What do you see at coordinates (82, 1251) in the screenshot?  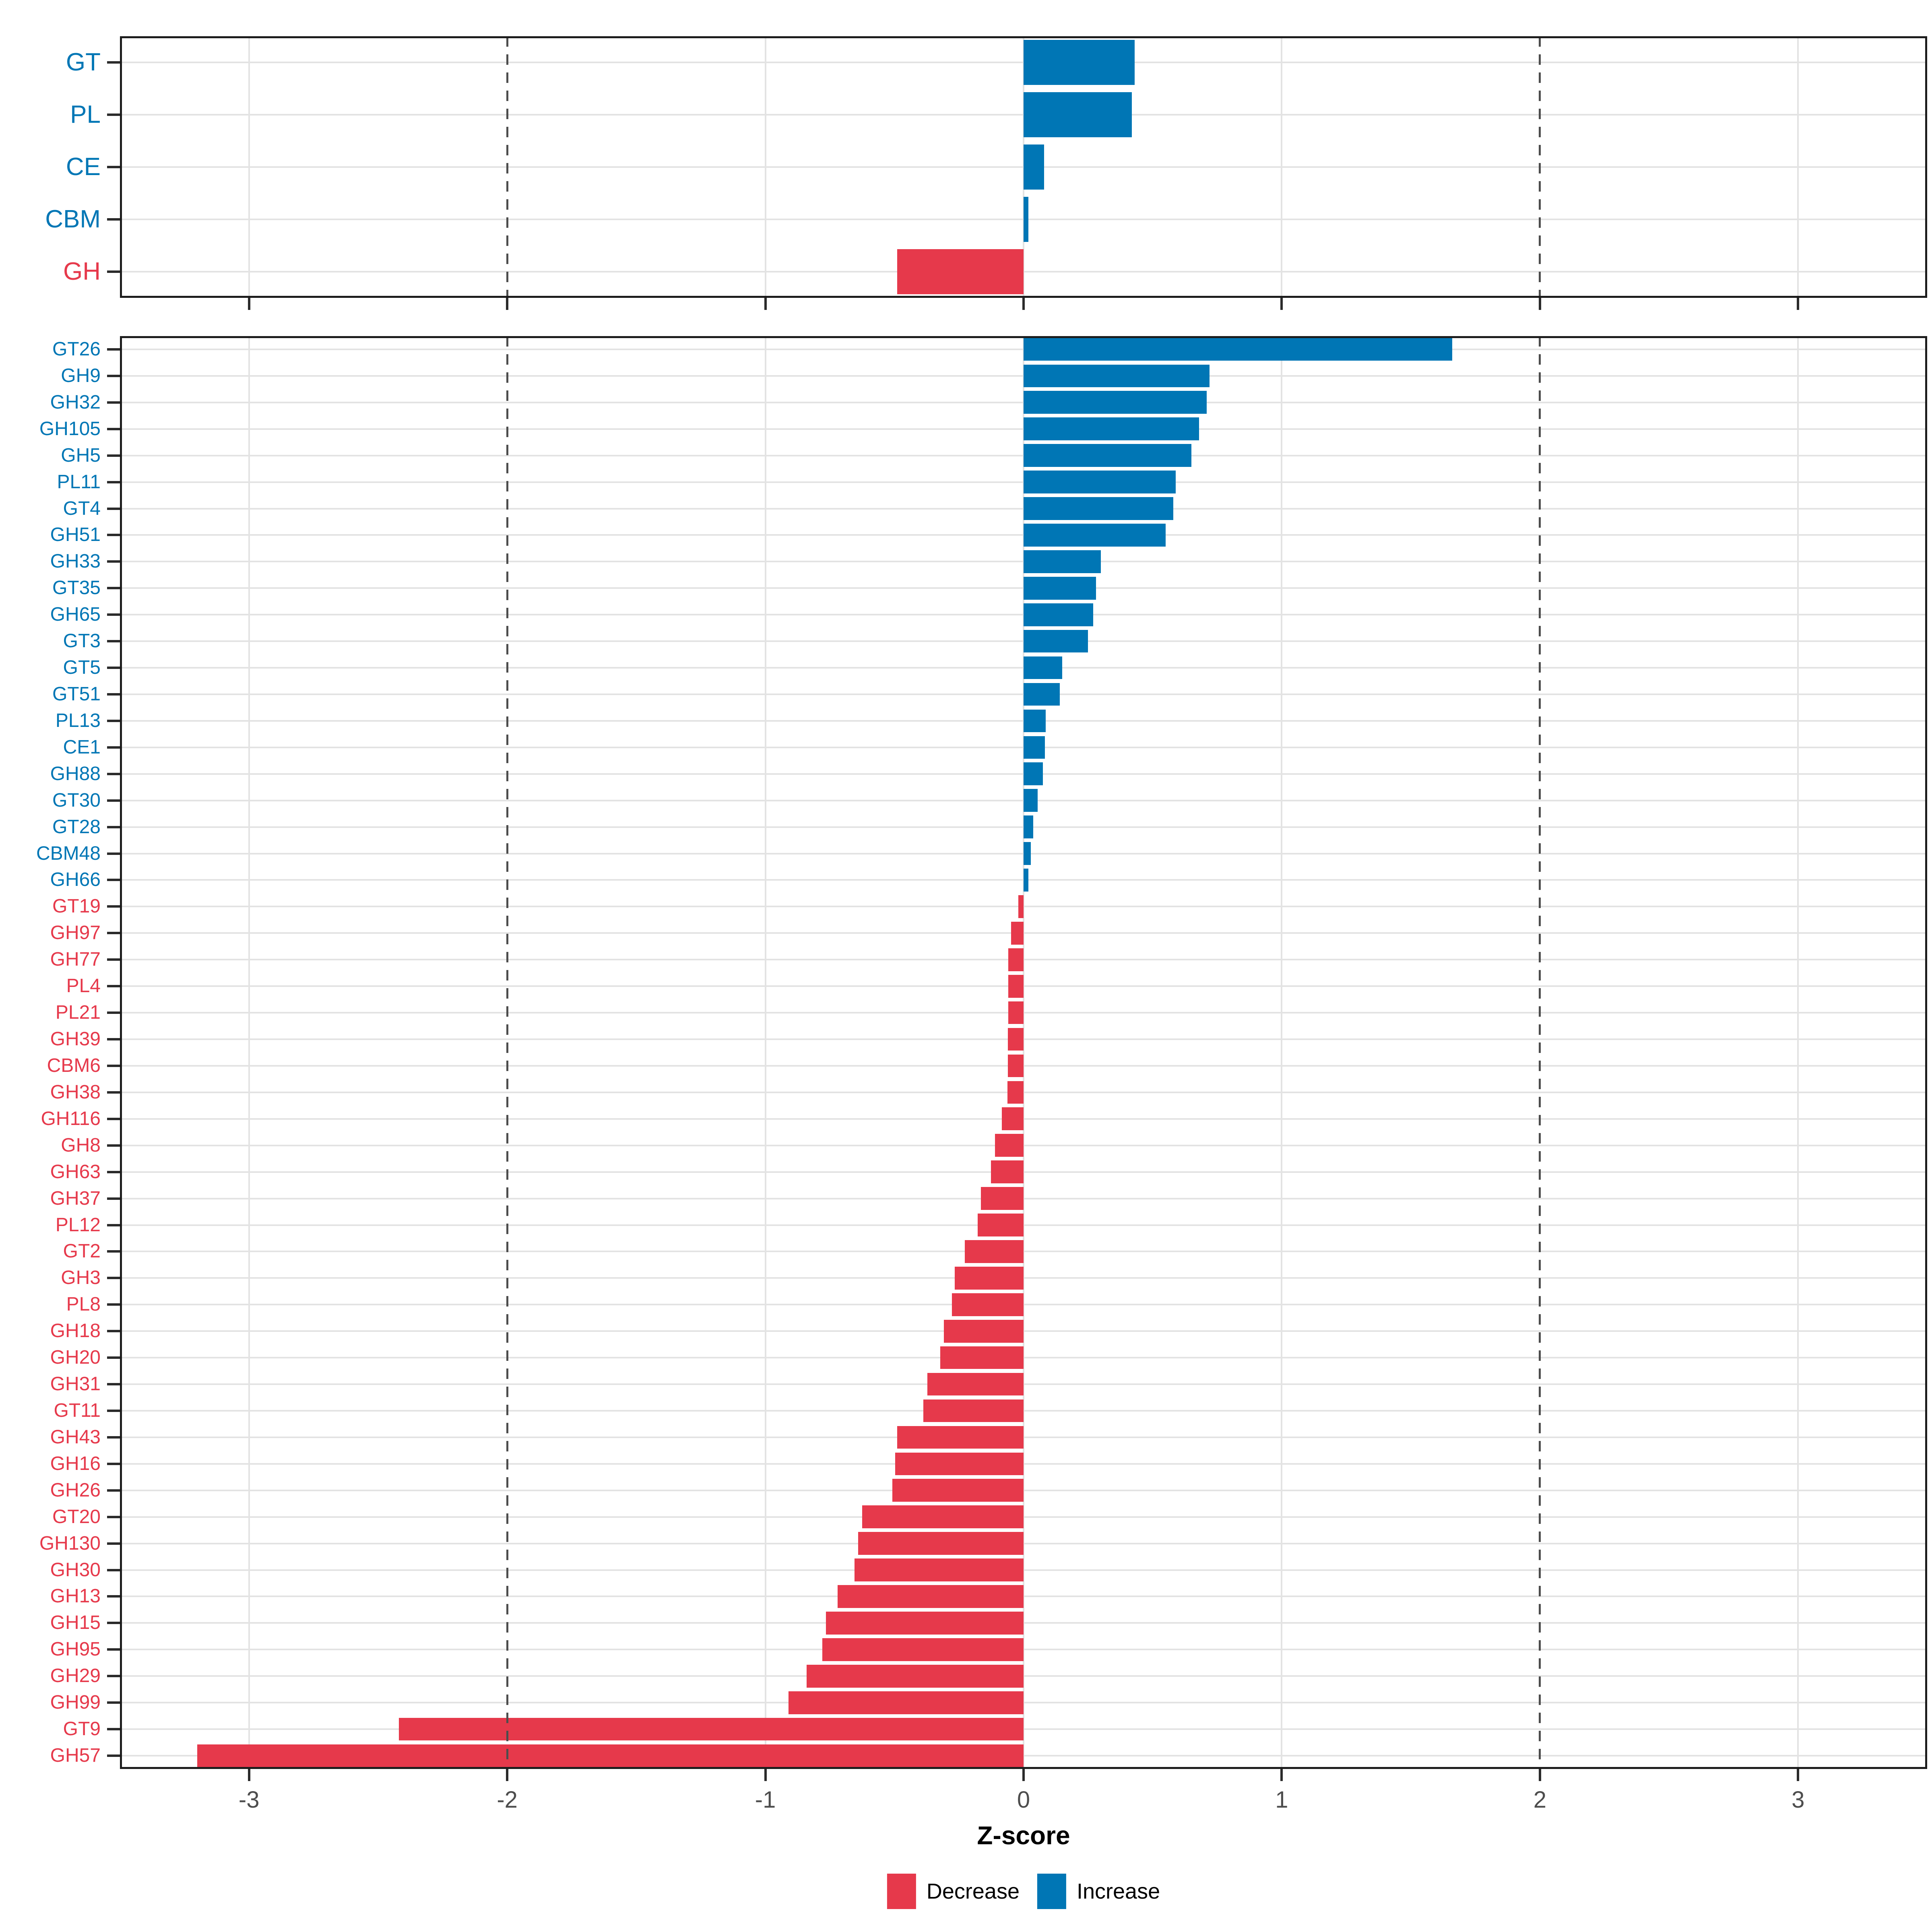 I see `row-label-GT2: GT2` at bounding box center [82, 1251].